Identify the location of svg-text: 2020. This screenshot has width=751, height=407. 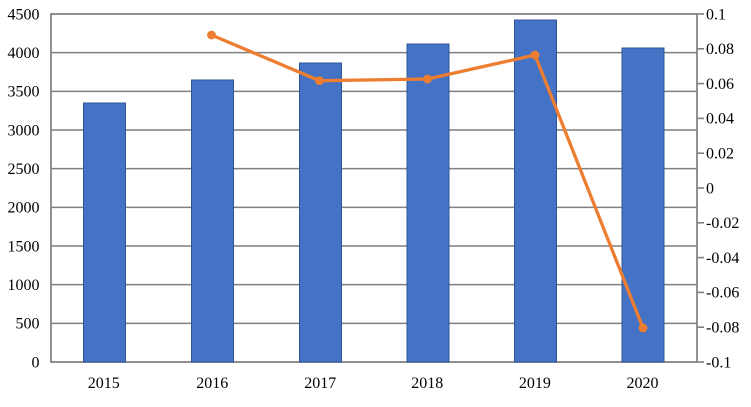
(643, 383).